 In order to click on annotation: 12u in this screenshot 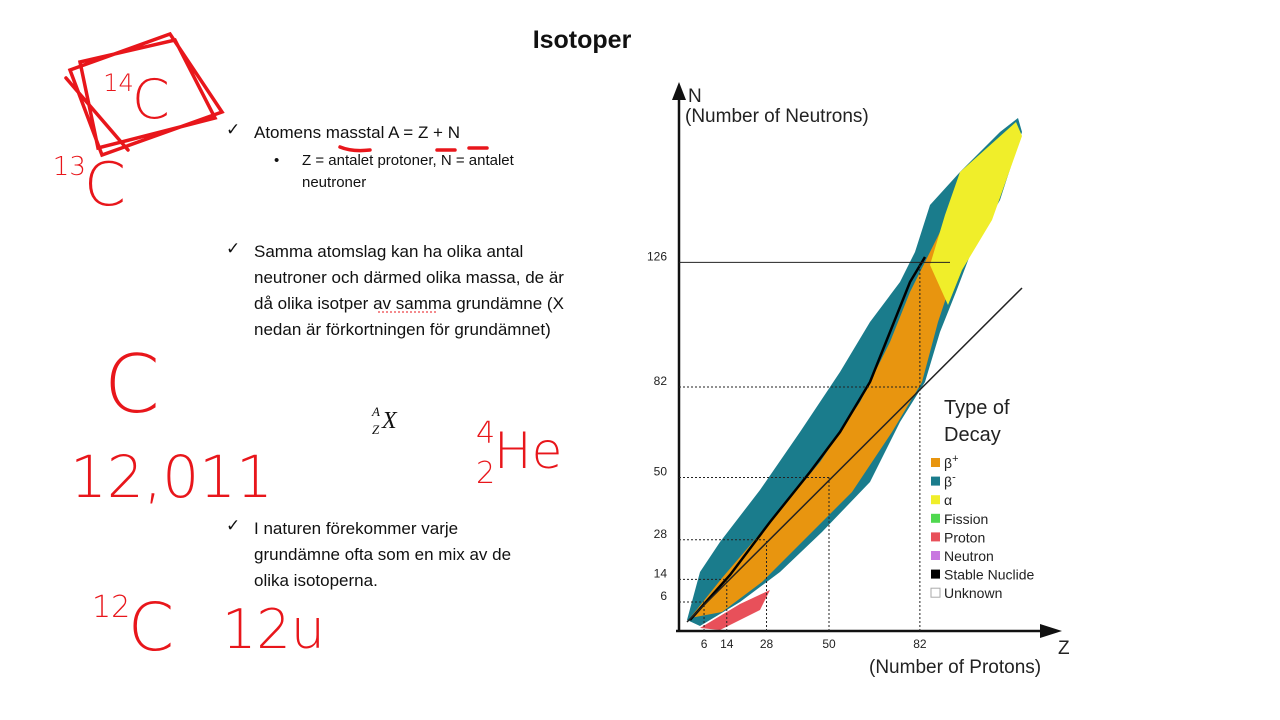, I will do `click(273, 629)`.